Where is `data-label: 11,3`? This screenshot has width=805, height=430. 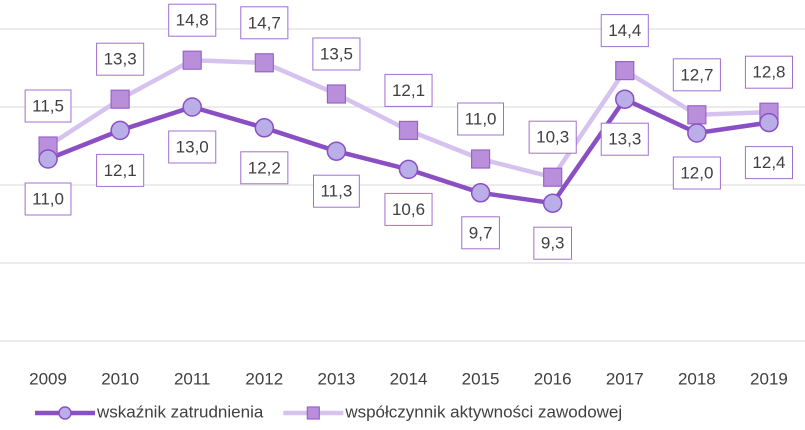
data-label: 11,3 is located at coordinates (336, 191).